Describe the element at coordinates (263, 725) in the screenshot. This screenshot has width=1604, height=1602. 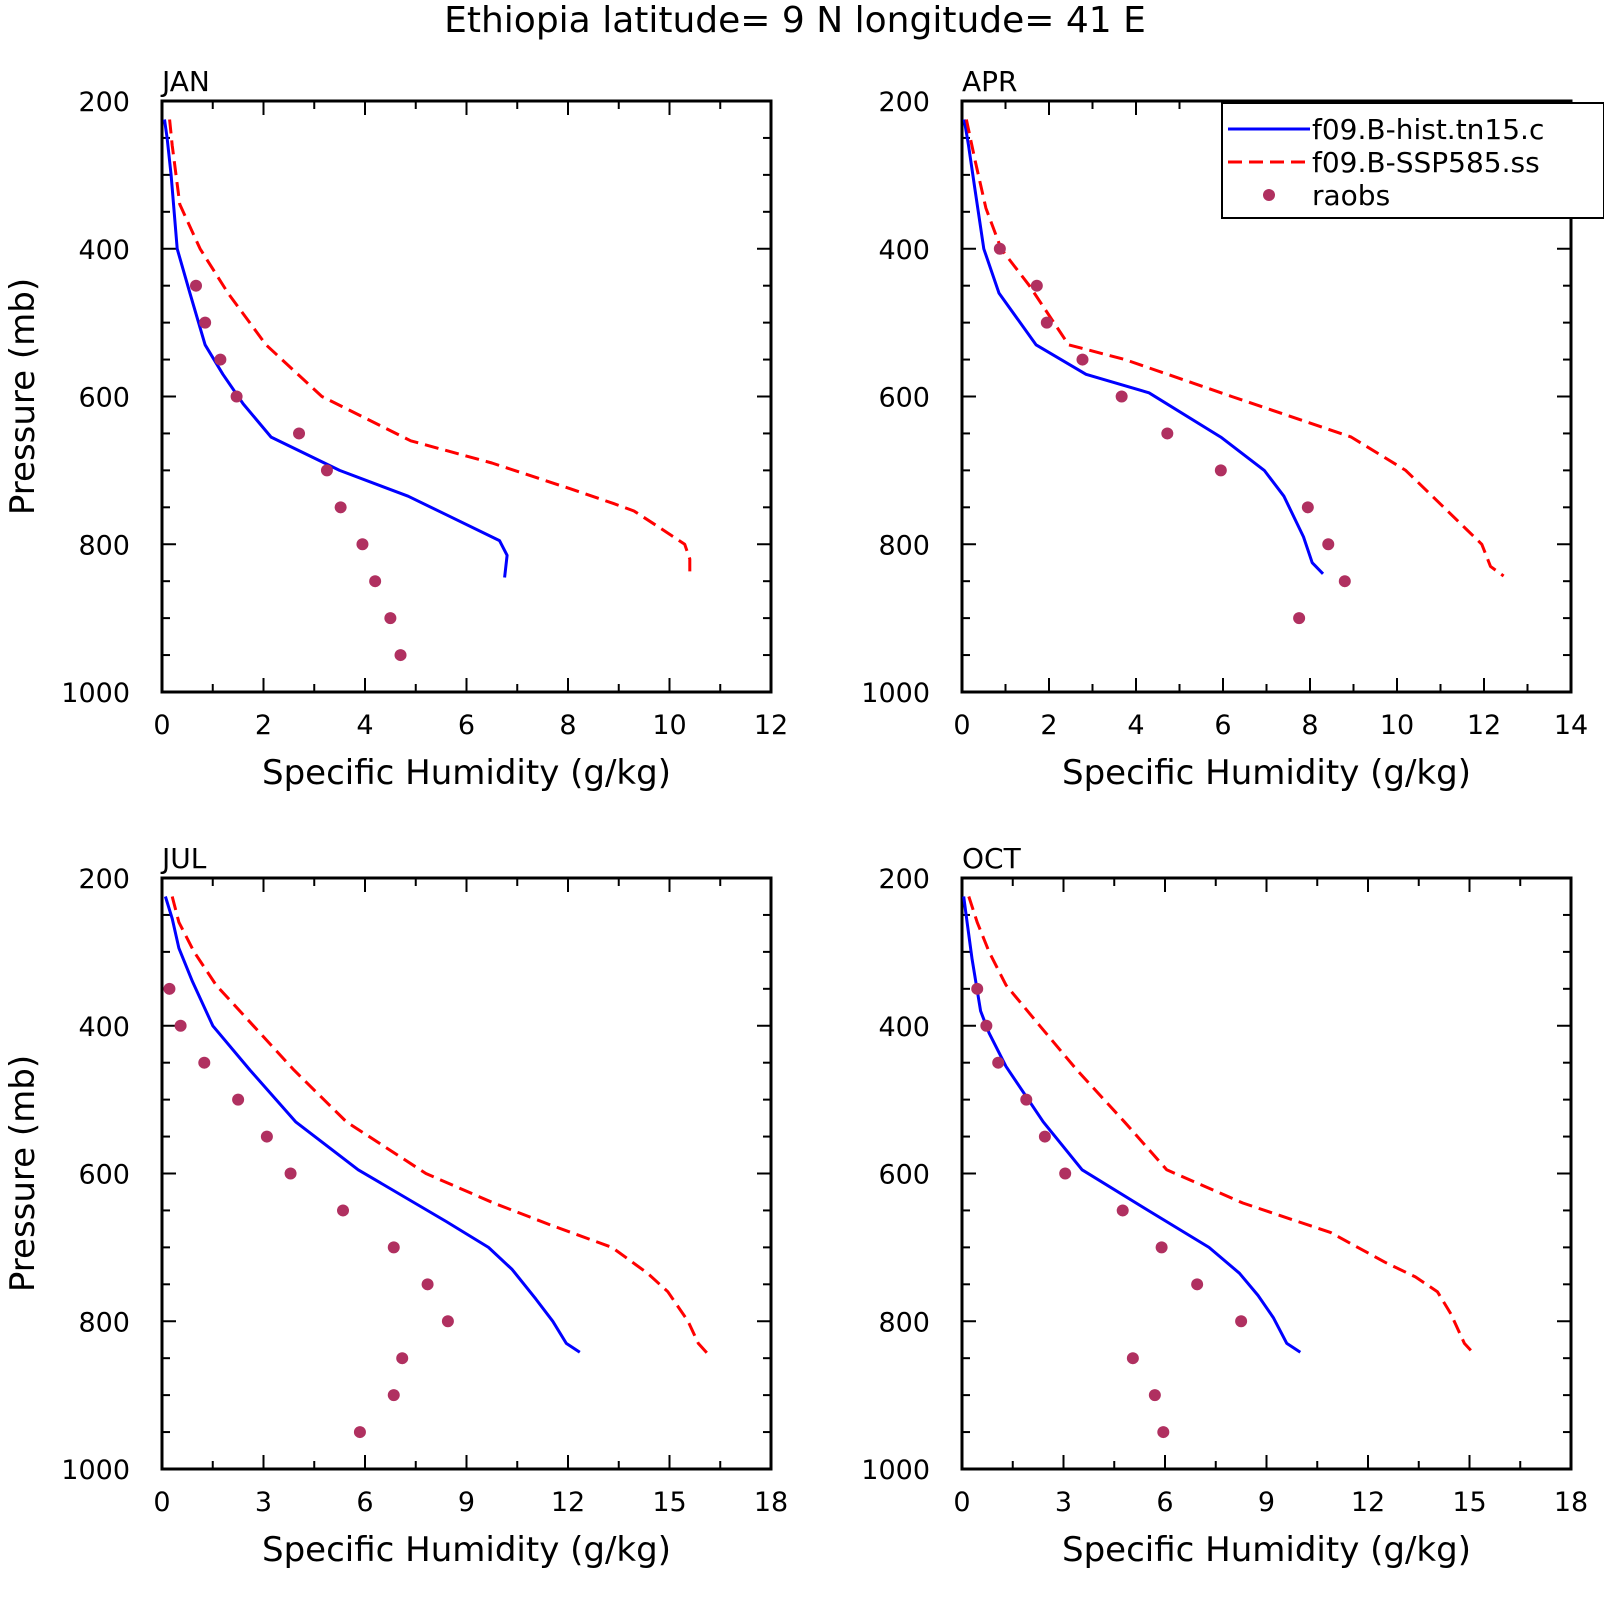
I see `x-tick-label: 2` at that location.